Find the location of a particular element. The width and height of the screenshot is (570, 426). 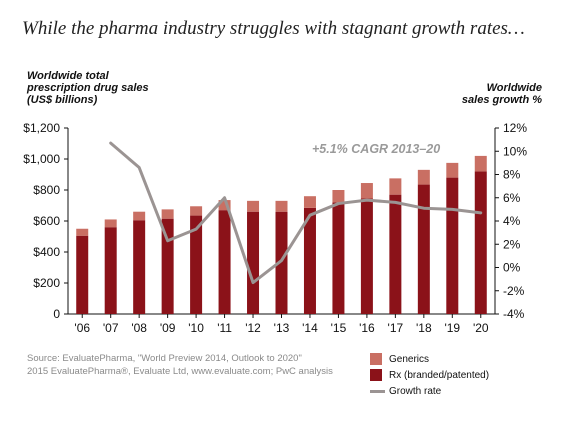

y-left-label-line: prescription drug sales is located at coordinates (88, 88).